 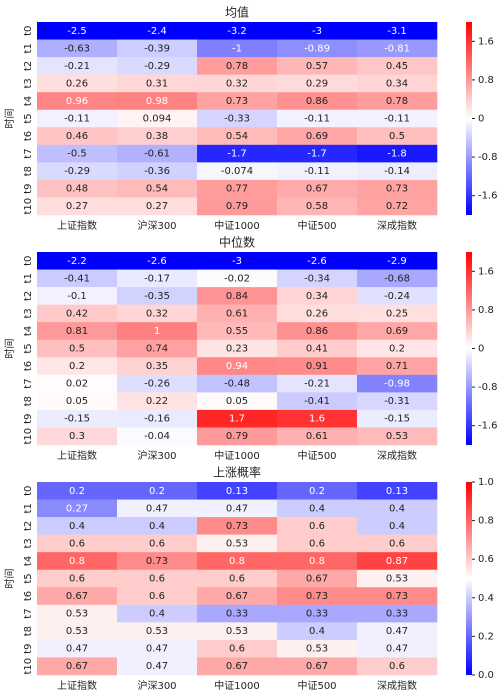 What do you see at coordinates (317, 31) in the screenshot?
I see `cell-label: -3` at bounding box center [317, 31].